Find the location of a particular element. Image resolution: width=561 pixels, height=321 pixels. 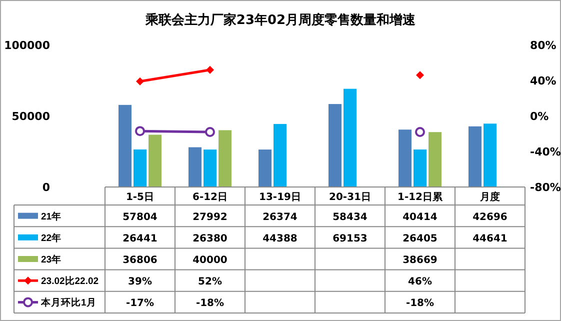

x-tick-label: 1-5日 is located at coordinates (140, 197).